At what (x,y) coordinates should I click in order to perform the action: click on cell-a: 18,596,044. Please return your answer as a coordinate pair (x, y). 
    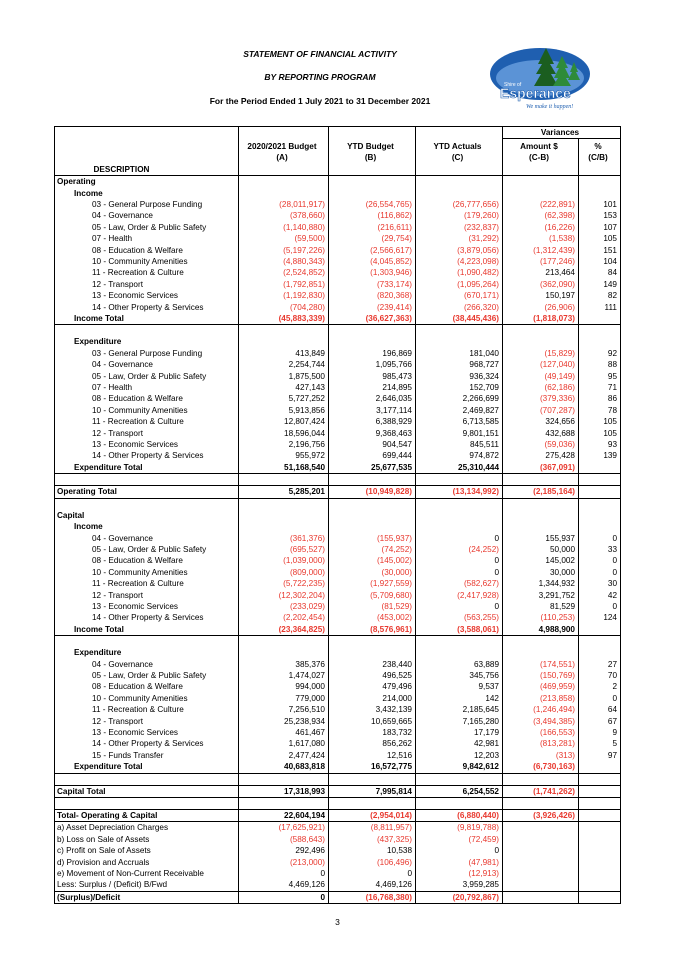
    Looking at the image, I should click on (283, 433).